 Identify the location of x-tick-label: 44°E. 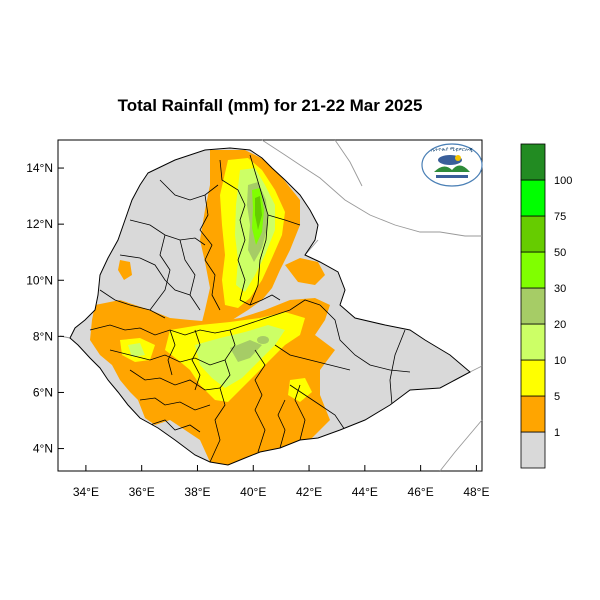
(365, 492).